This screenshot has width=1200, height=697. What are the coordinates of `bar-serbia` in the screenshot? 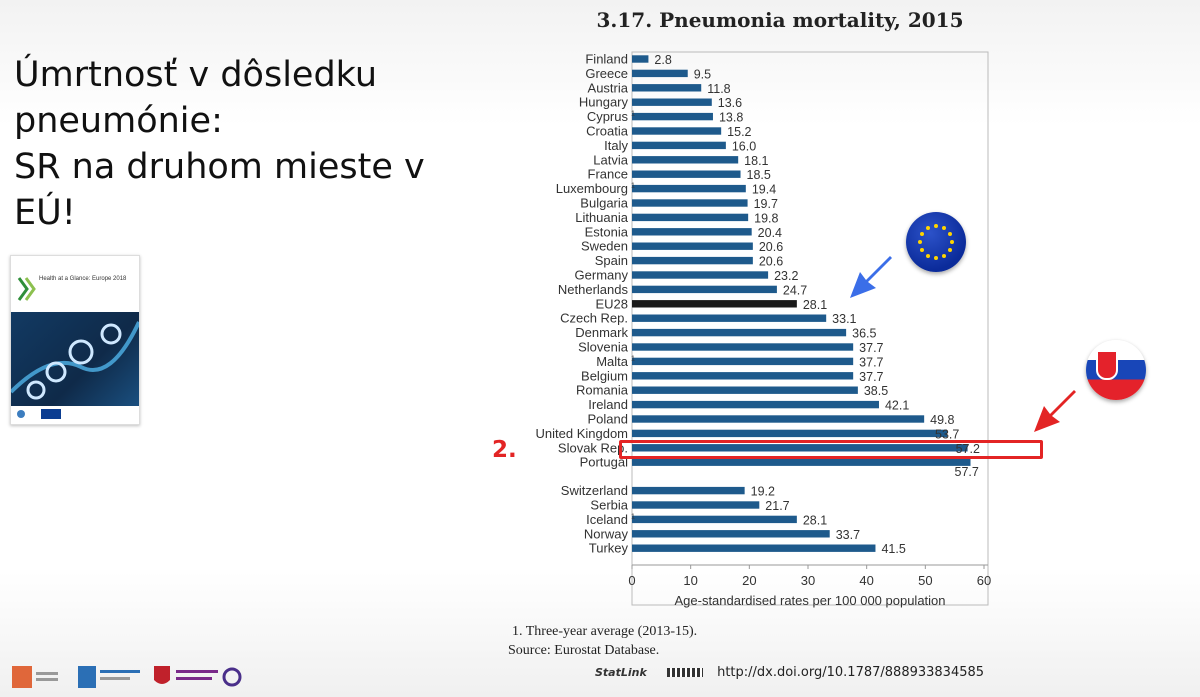 It's located at (696, 505).